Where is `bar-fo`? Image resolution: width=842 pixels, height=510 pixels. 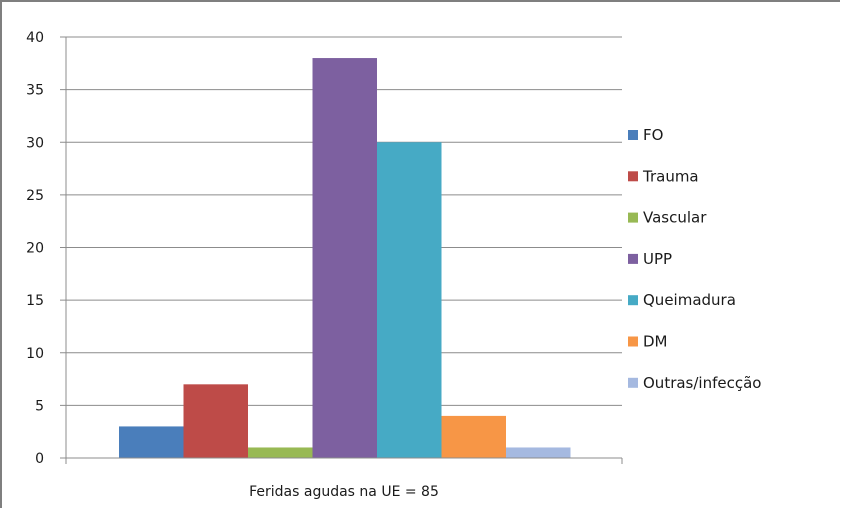 bar-fo is located at coordinates (151, 442).